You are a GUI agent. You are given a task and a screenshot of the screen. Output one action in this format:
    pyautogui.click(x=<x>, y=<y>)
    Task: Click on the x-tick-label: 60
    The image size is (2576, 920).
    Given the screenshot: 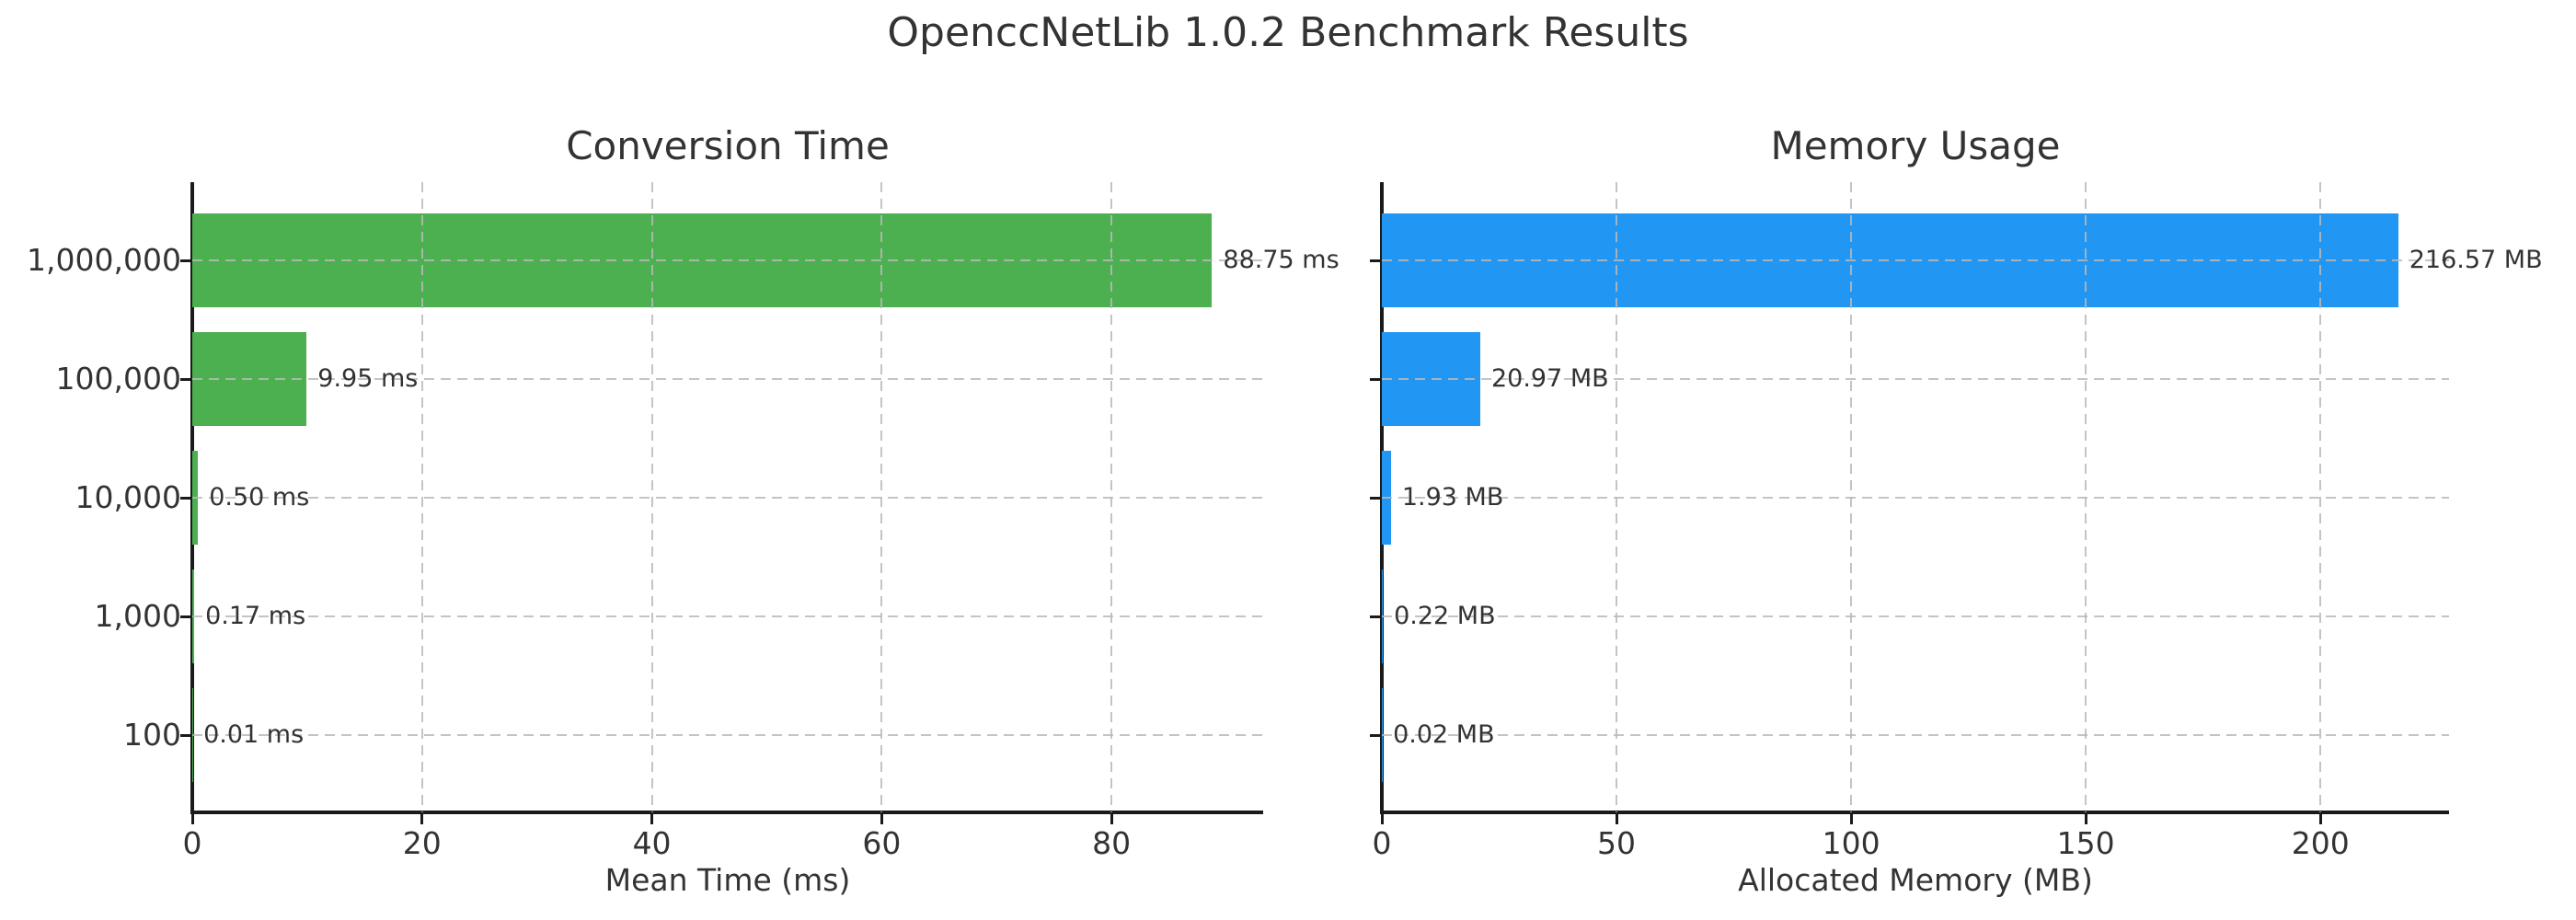 What is the action you would take?
    pyautogui.click(x=882, y=843)
    